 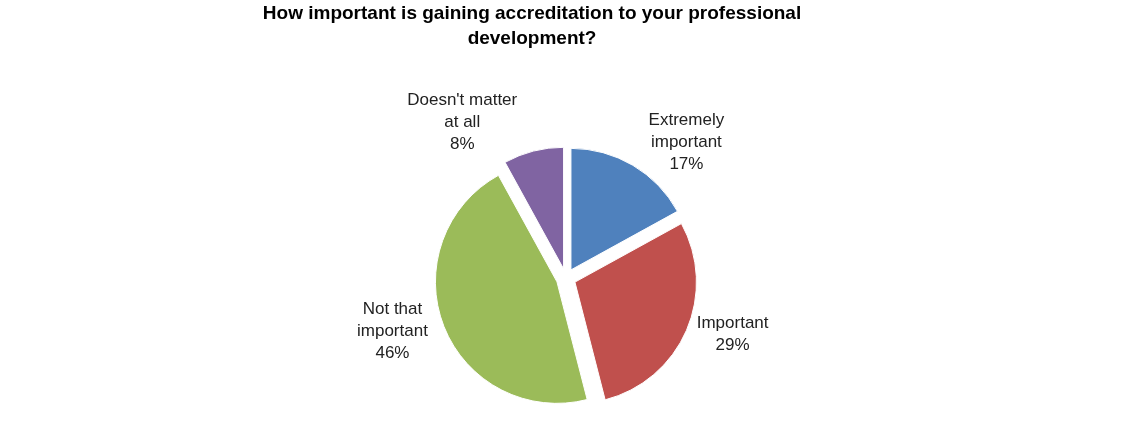 I want to click on data-label: 29%, so click(x=732, y=345).